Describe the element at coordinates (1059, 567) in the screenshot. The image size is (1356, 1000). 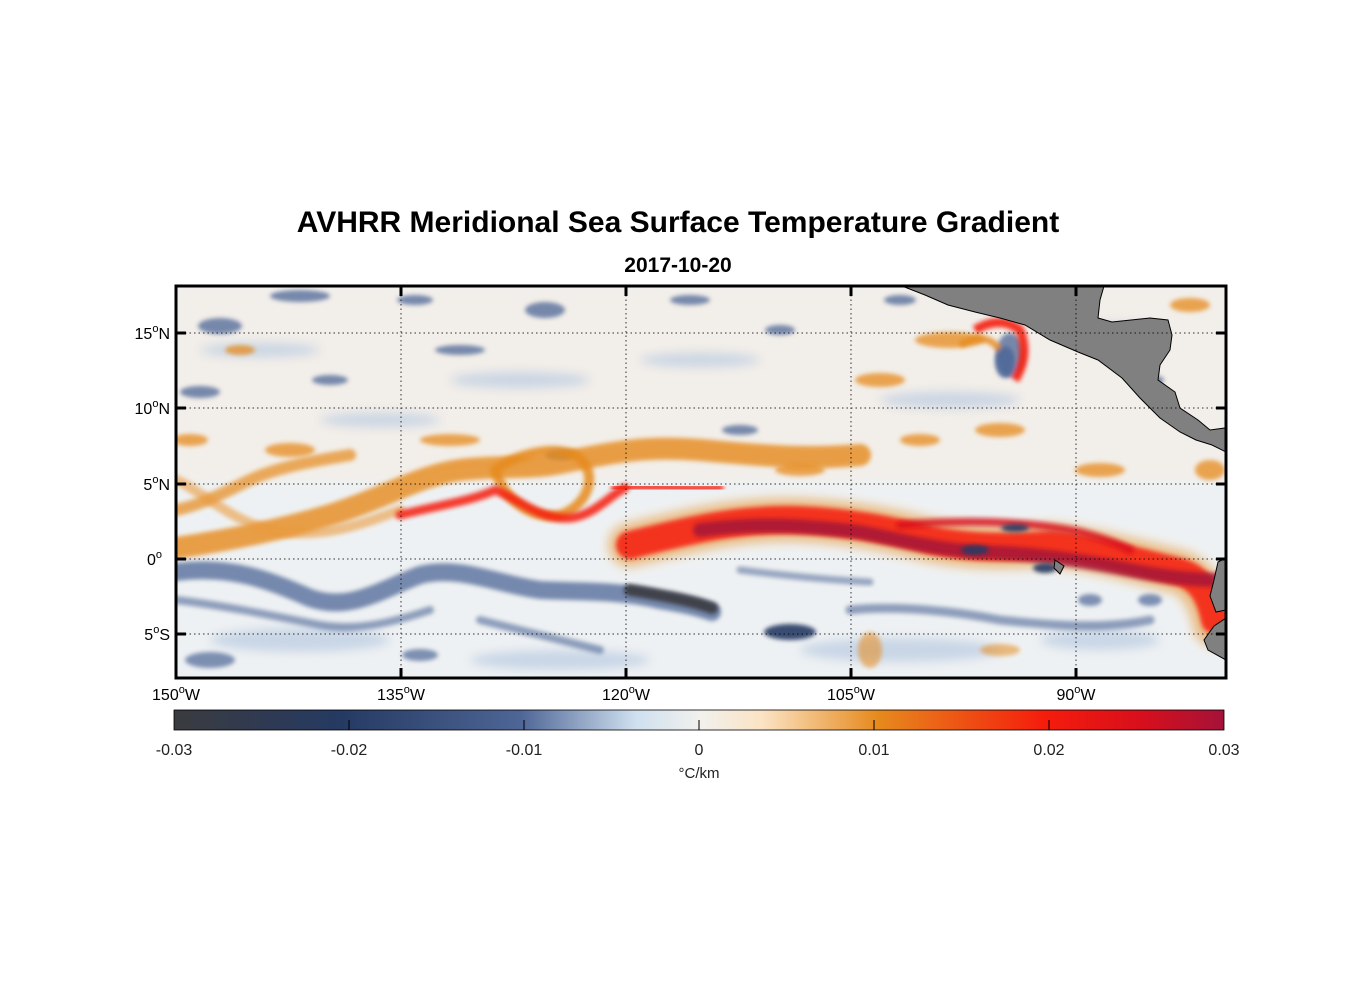
I see `galapagos-land` at that location.